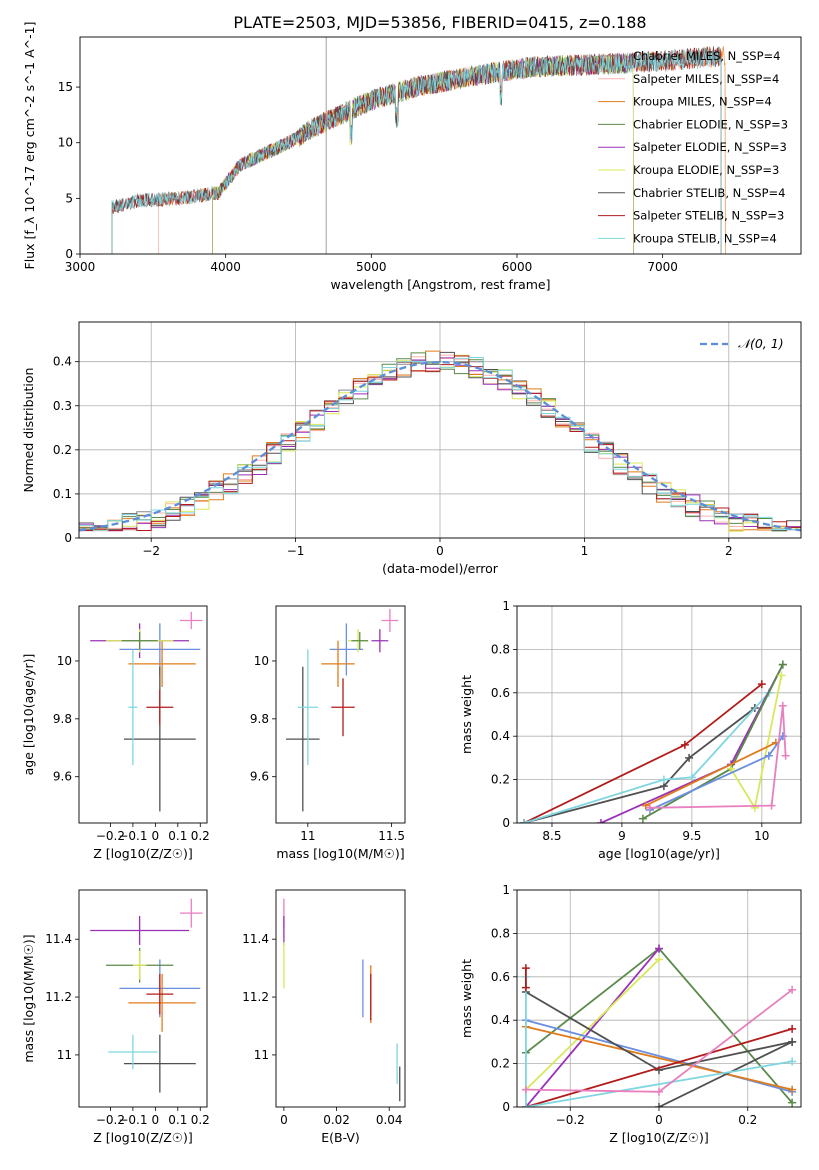 The height and width of the screenshot is (1170, 819). I want to click on legend-label: Chabrier MILES, N_SSP=4, so click(706, 56).